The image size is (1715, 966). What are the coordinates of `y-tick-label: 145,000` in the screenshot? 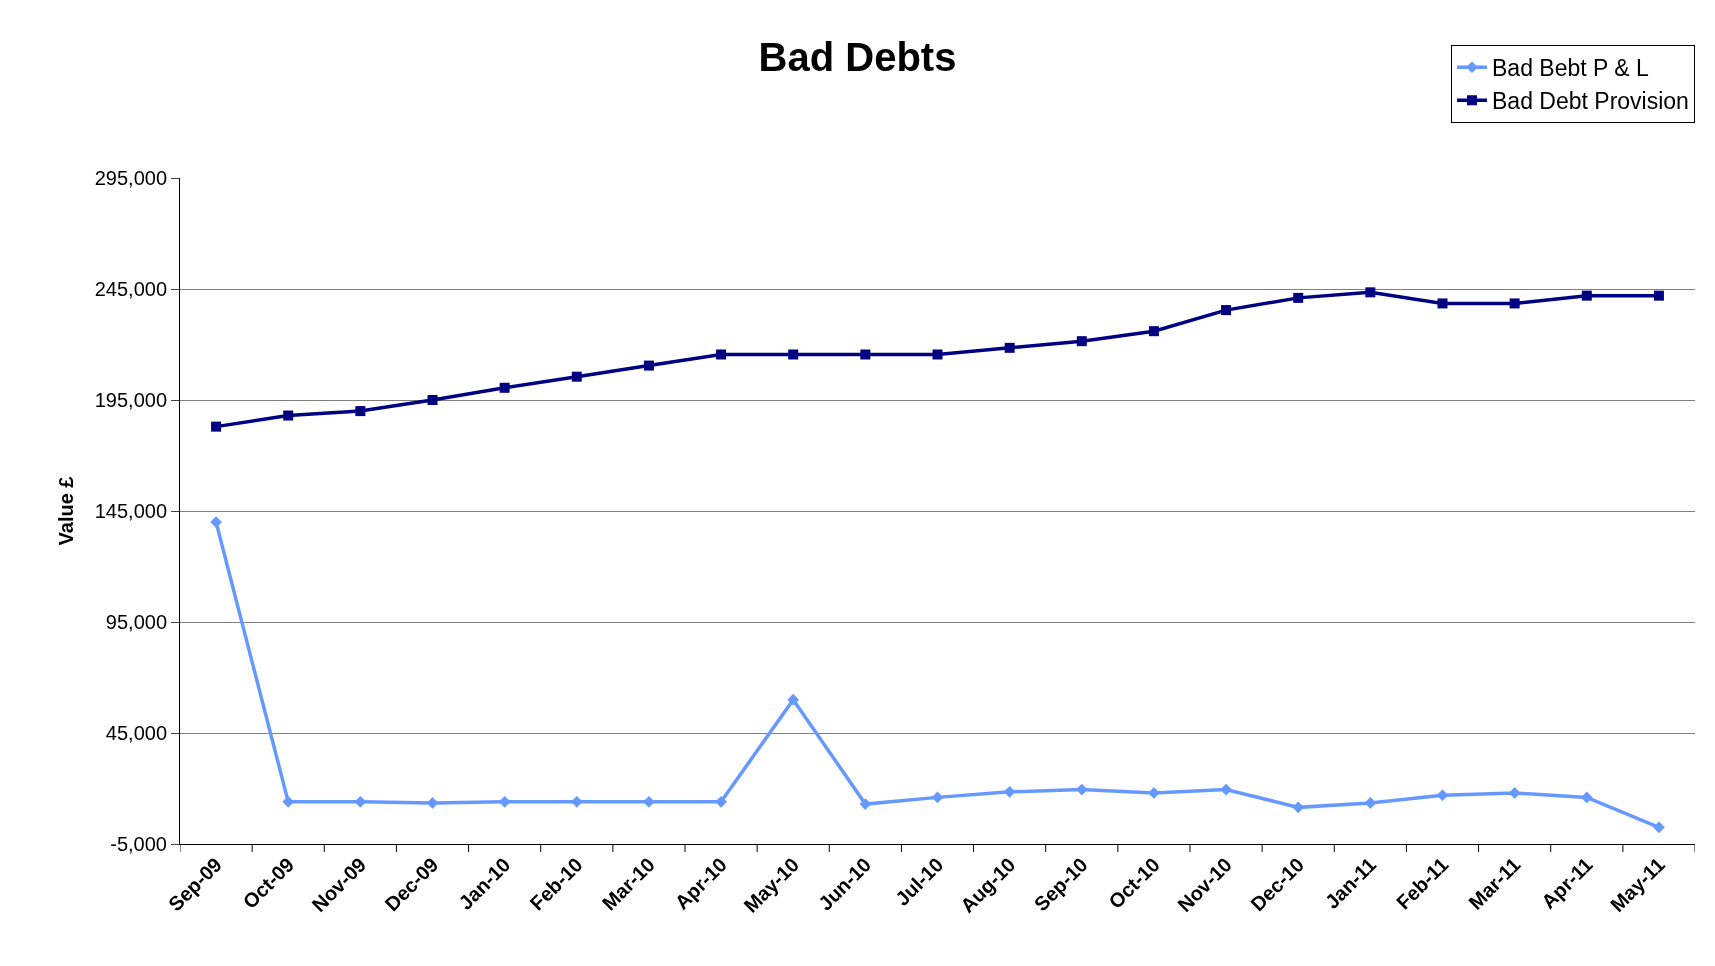 It's located at (130, 511).